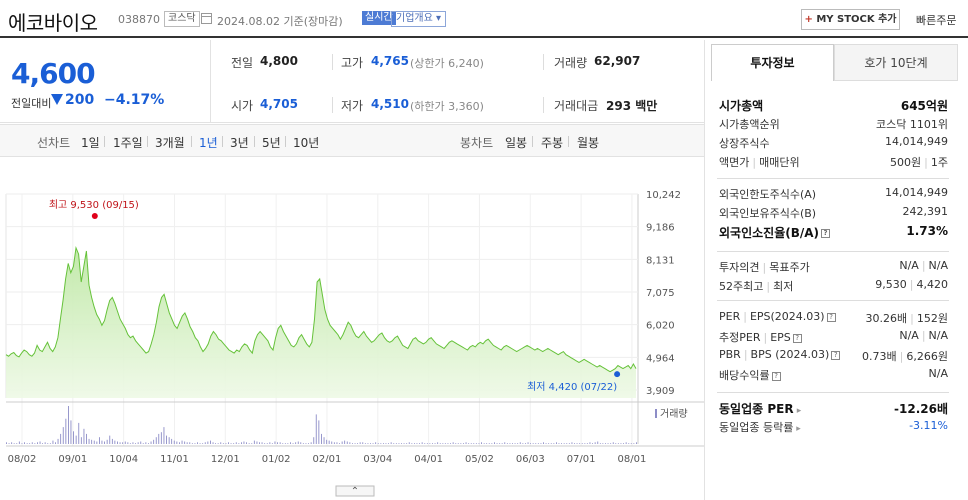 The image size is (968, 500). What do you see at coordinates (572, 387) in the screenshot?
I see `min-label: 최저 4,420 (07/22)` at bounding box center [572, 387].